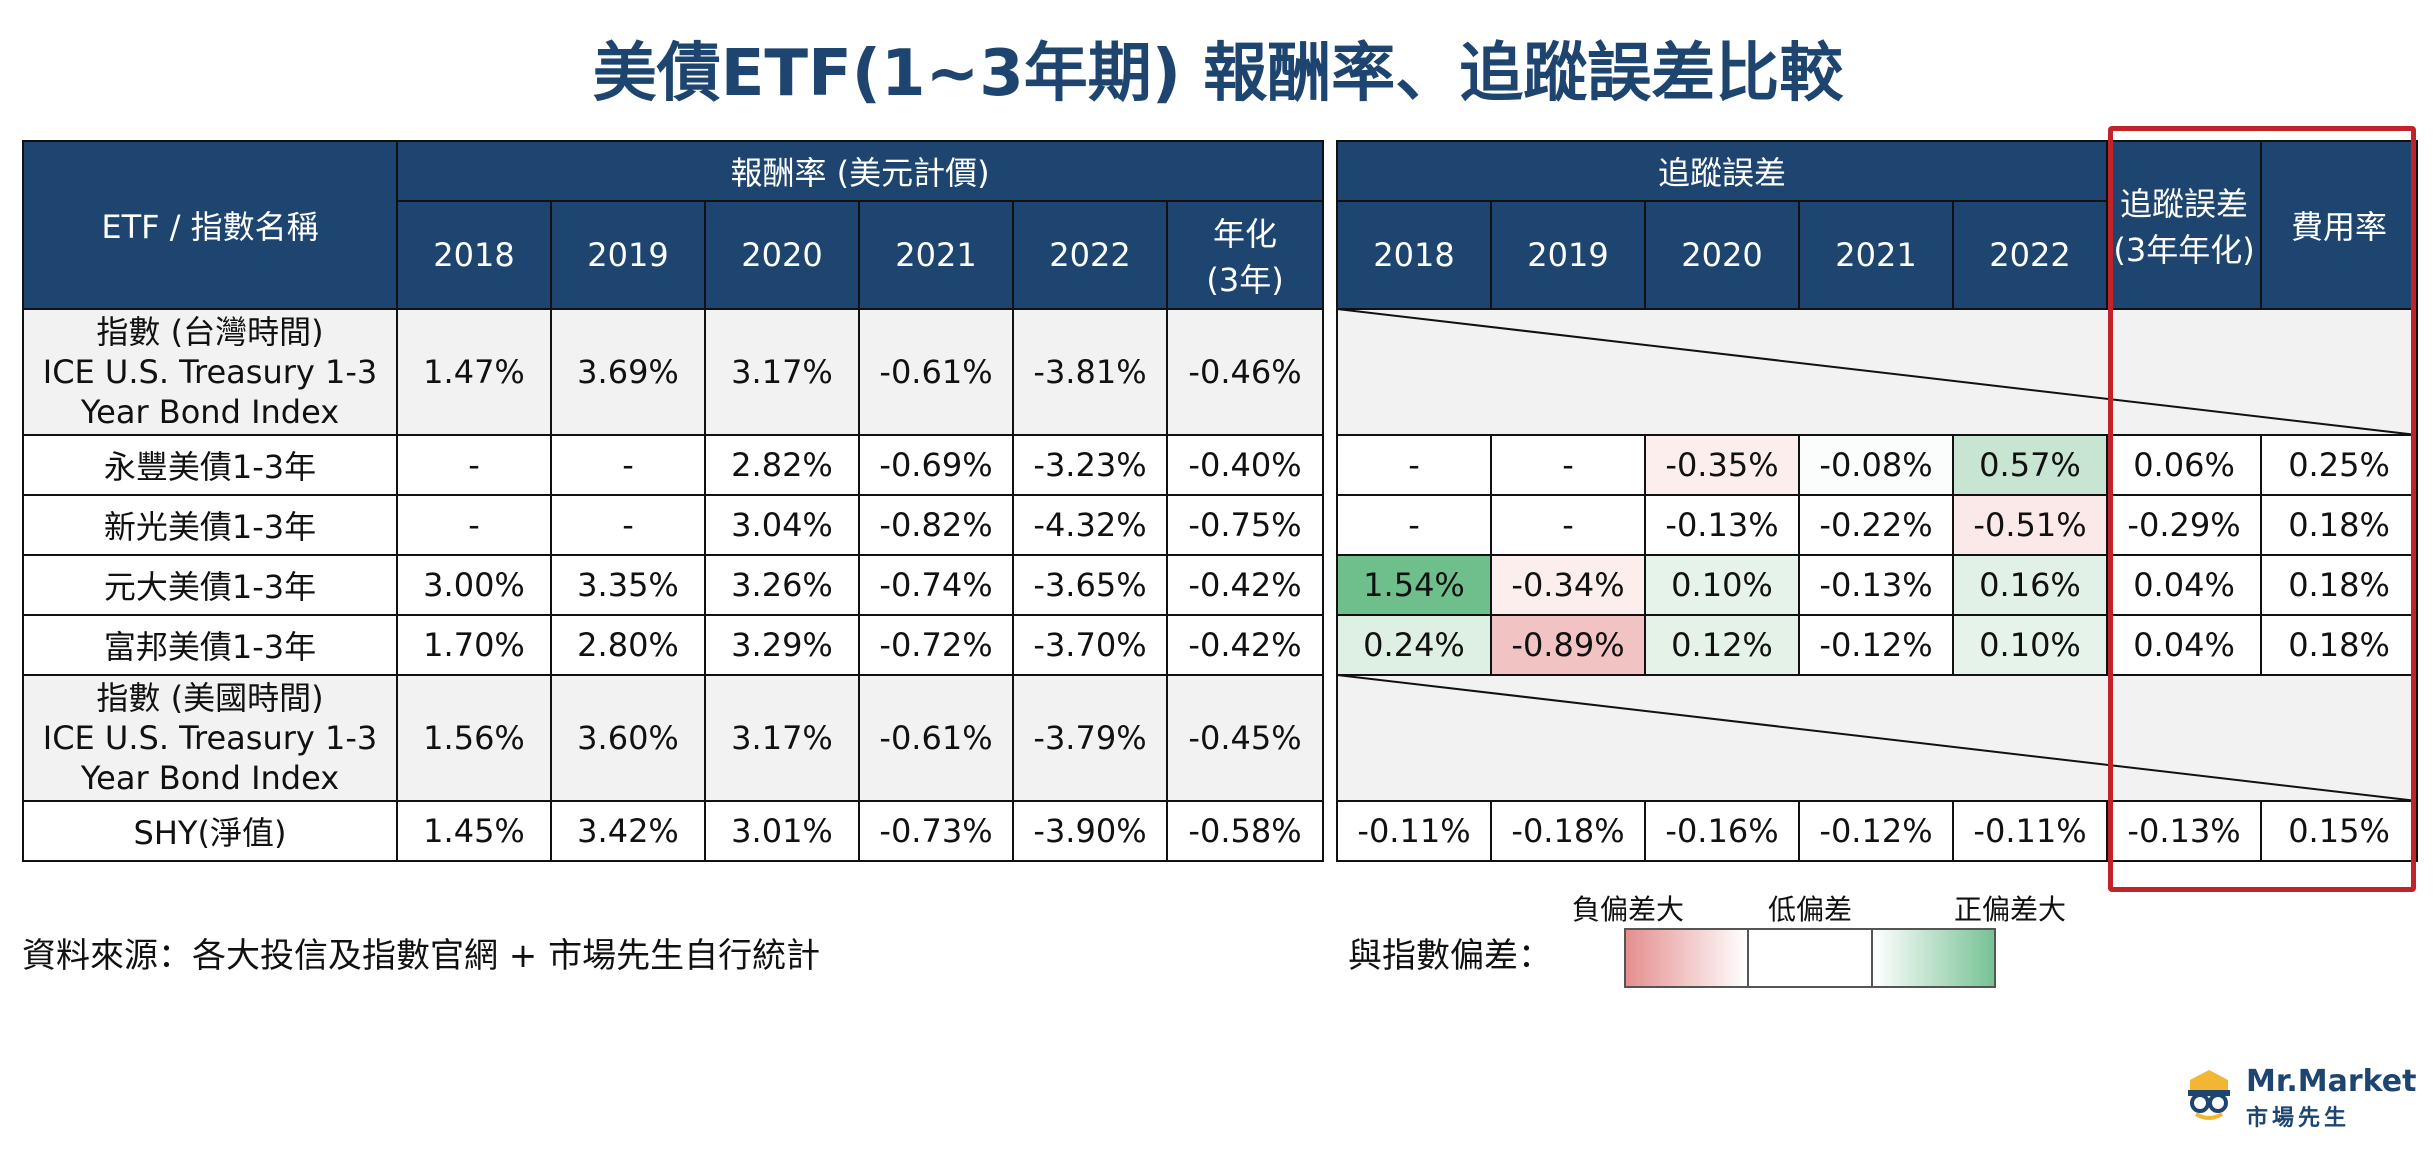  I want to click on annualized-header: 年化 (3年), so click(1245, 255).